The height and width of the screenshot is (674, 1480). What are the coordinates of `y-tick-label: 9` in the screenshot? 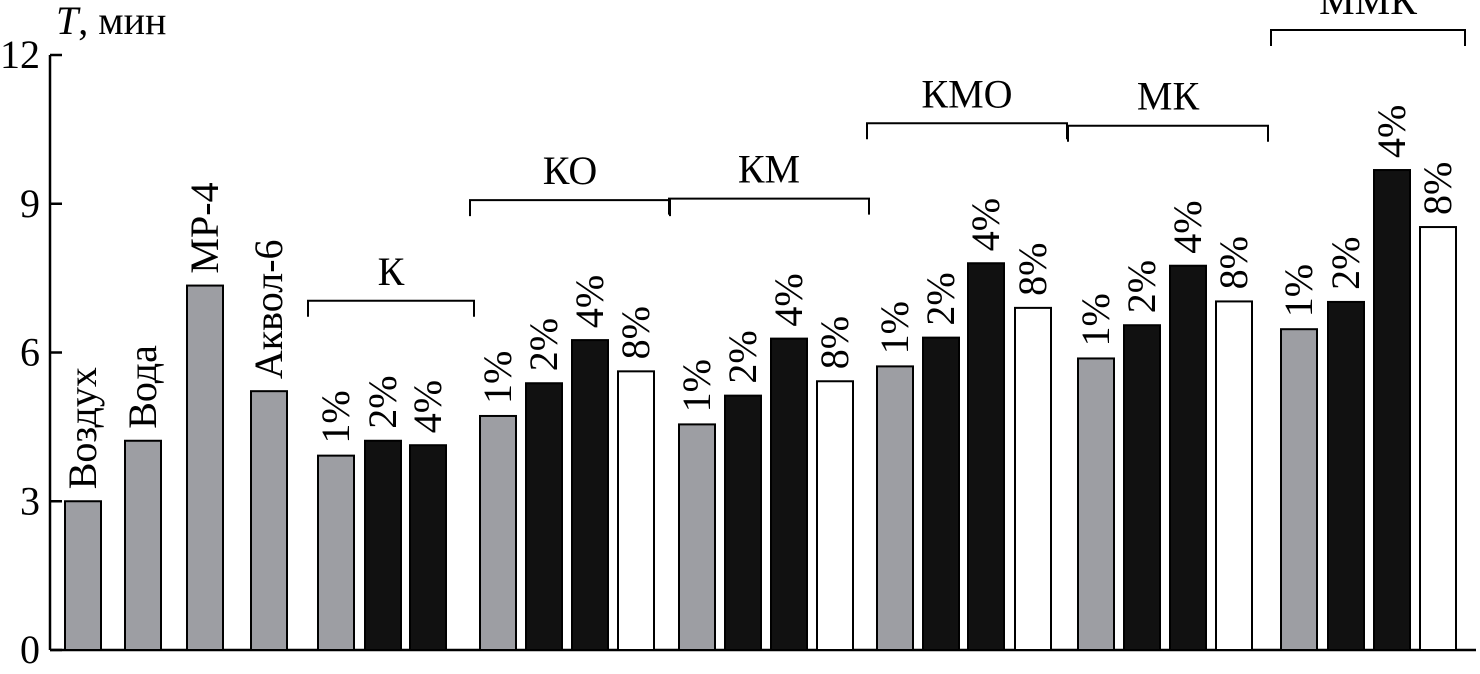 It's located at (30, 203).